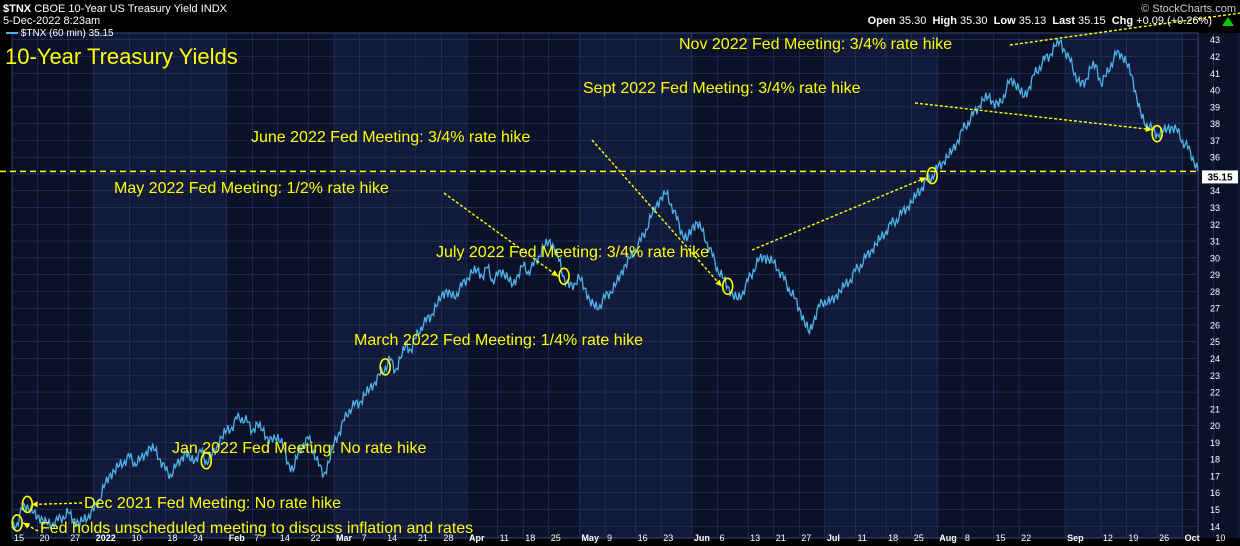  Describe the element at coordinates (1215, 460) in the screenshot. I see `y-tick-label-18: 18` at that location.